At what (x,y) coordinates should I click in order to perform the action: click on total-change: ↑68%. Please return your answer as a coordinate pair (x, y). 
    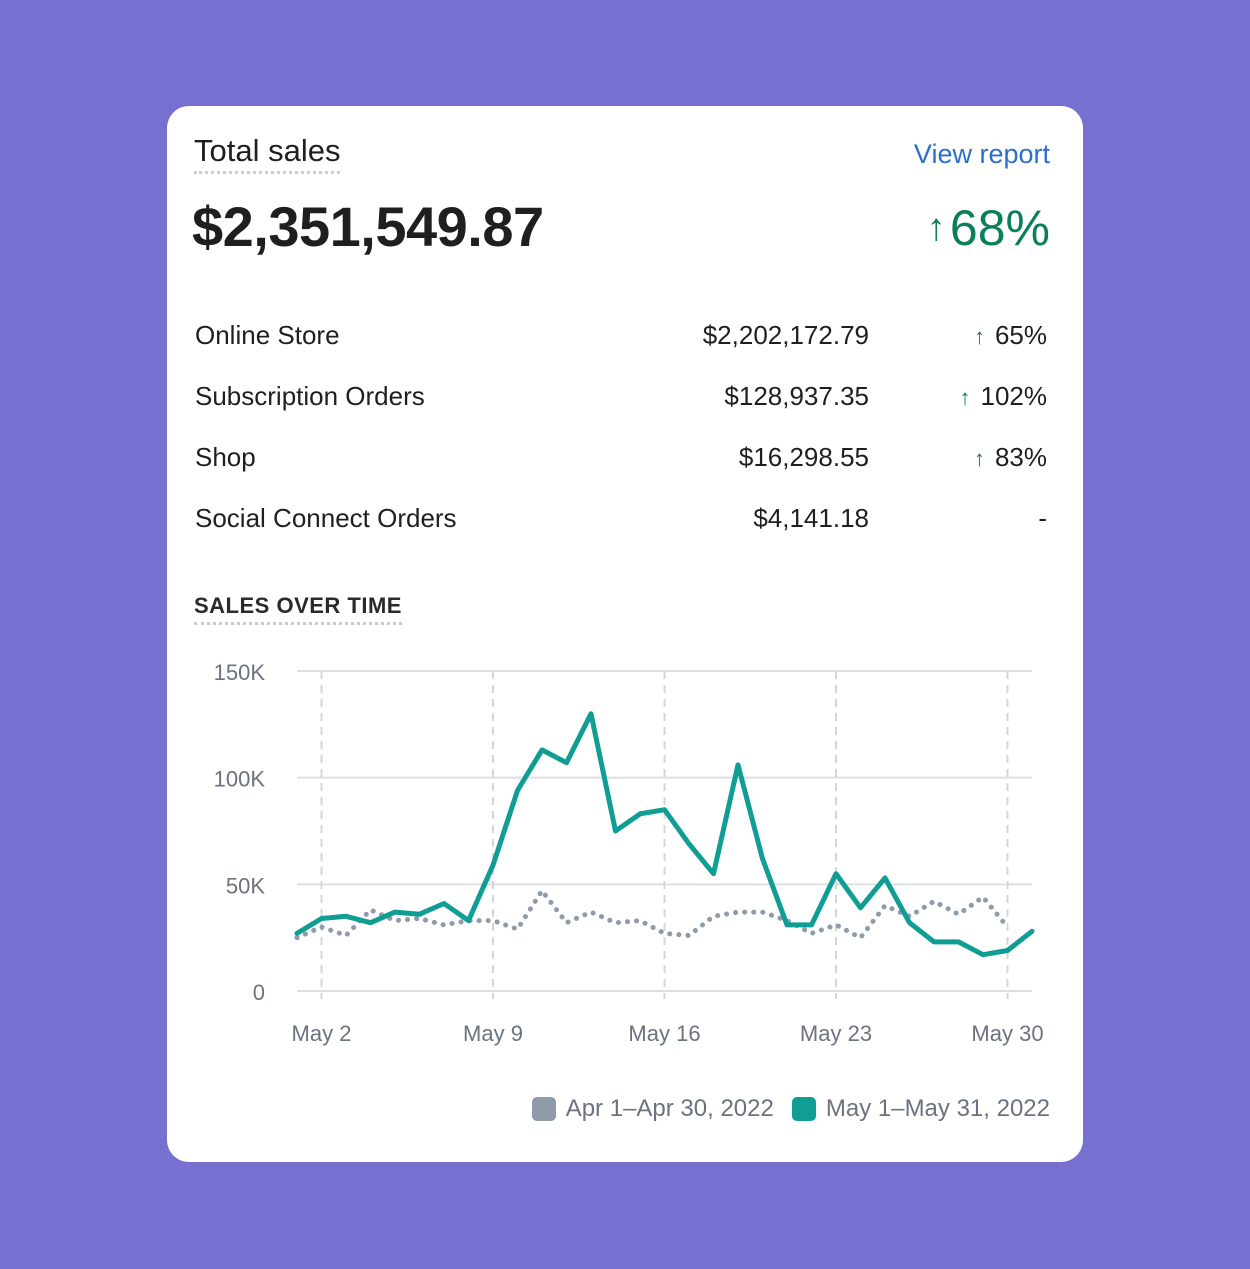
    Looking at the image, I should click on (988, 230).